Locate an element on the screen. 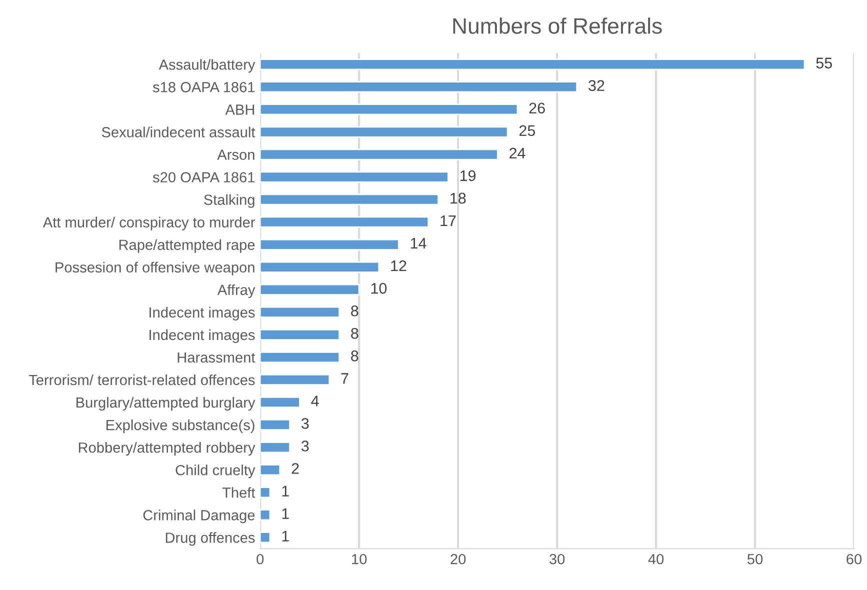 The image size is (867, 590). y-tick-label: Child cruelty is located at coordinates (216, 471).